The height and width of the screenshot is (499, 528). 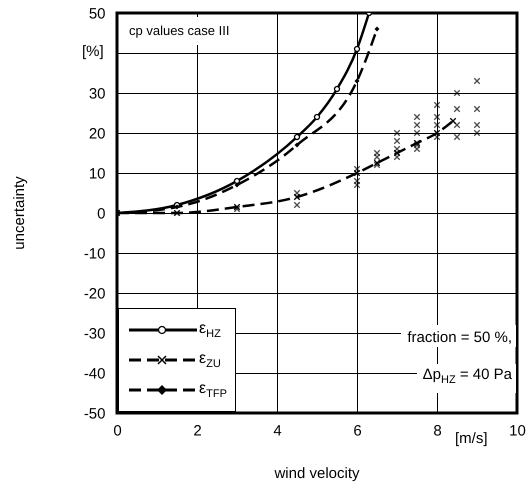 What do you see at coordinates (197, 431) in the screenshot?
I see `x-tick-label: 2` at bounding box center [197, 431].